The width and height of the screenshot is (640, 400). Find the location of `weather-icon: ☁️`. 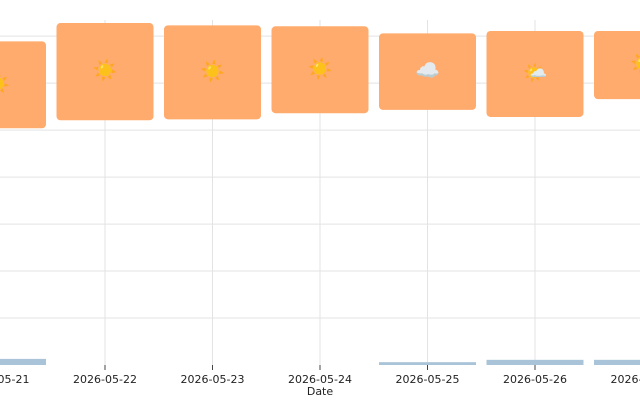

weather-icon: ☁️ is located at coordinates (427, 70).